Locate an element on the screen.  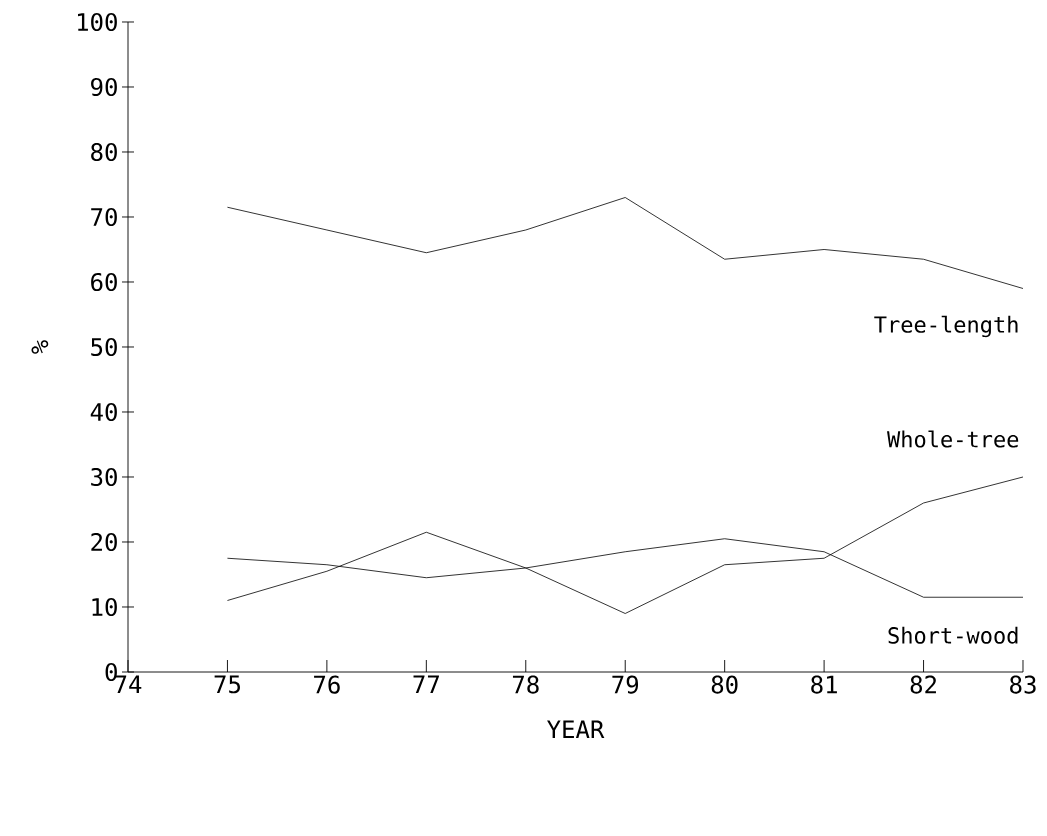
x-tick-label: 77 is located at coordinates (426, 684).